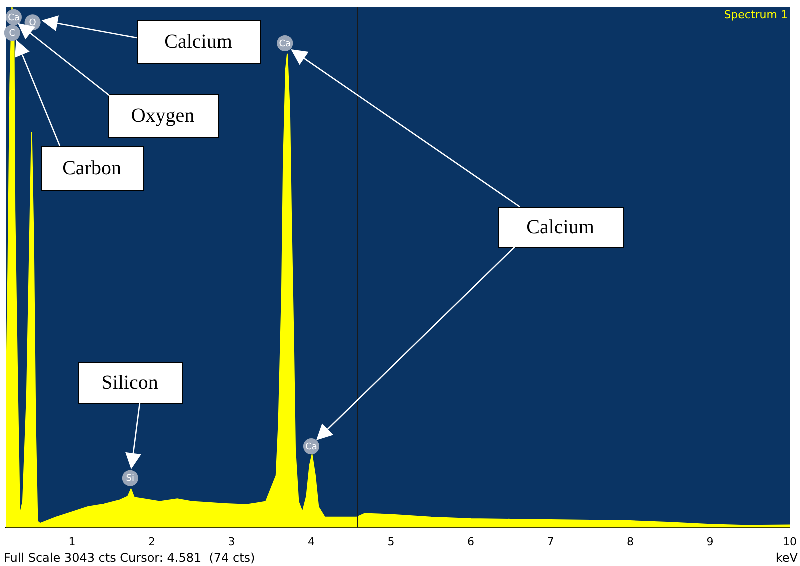  Describe the element at coordinates (790, 541) in the screenshot. I see `x-tick-label: 10` at that location.